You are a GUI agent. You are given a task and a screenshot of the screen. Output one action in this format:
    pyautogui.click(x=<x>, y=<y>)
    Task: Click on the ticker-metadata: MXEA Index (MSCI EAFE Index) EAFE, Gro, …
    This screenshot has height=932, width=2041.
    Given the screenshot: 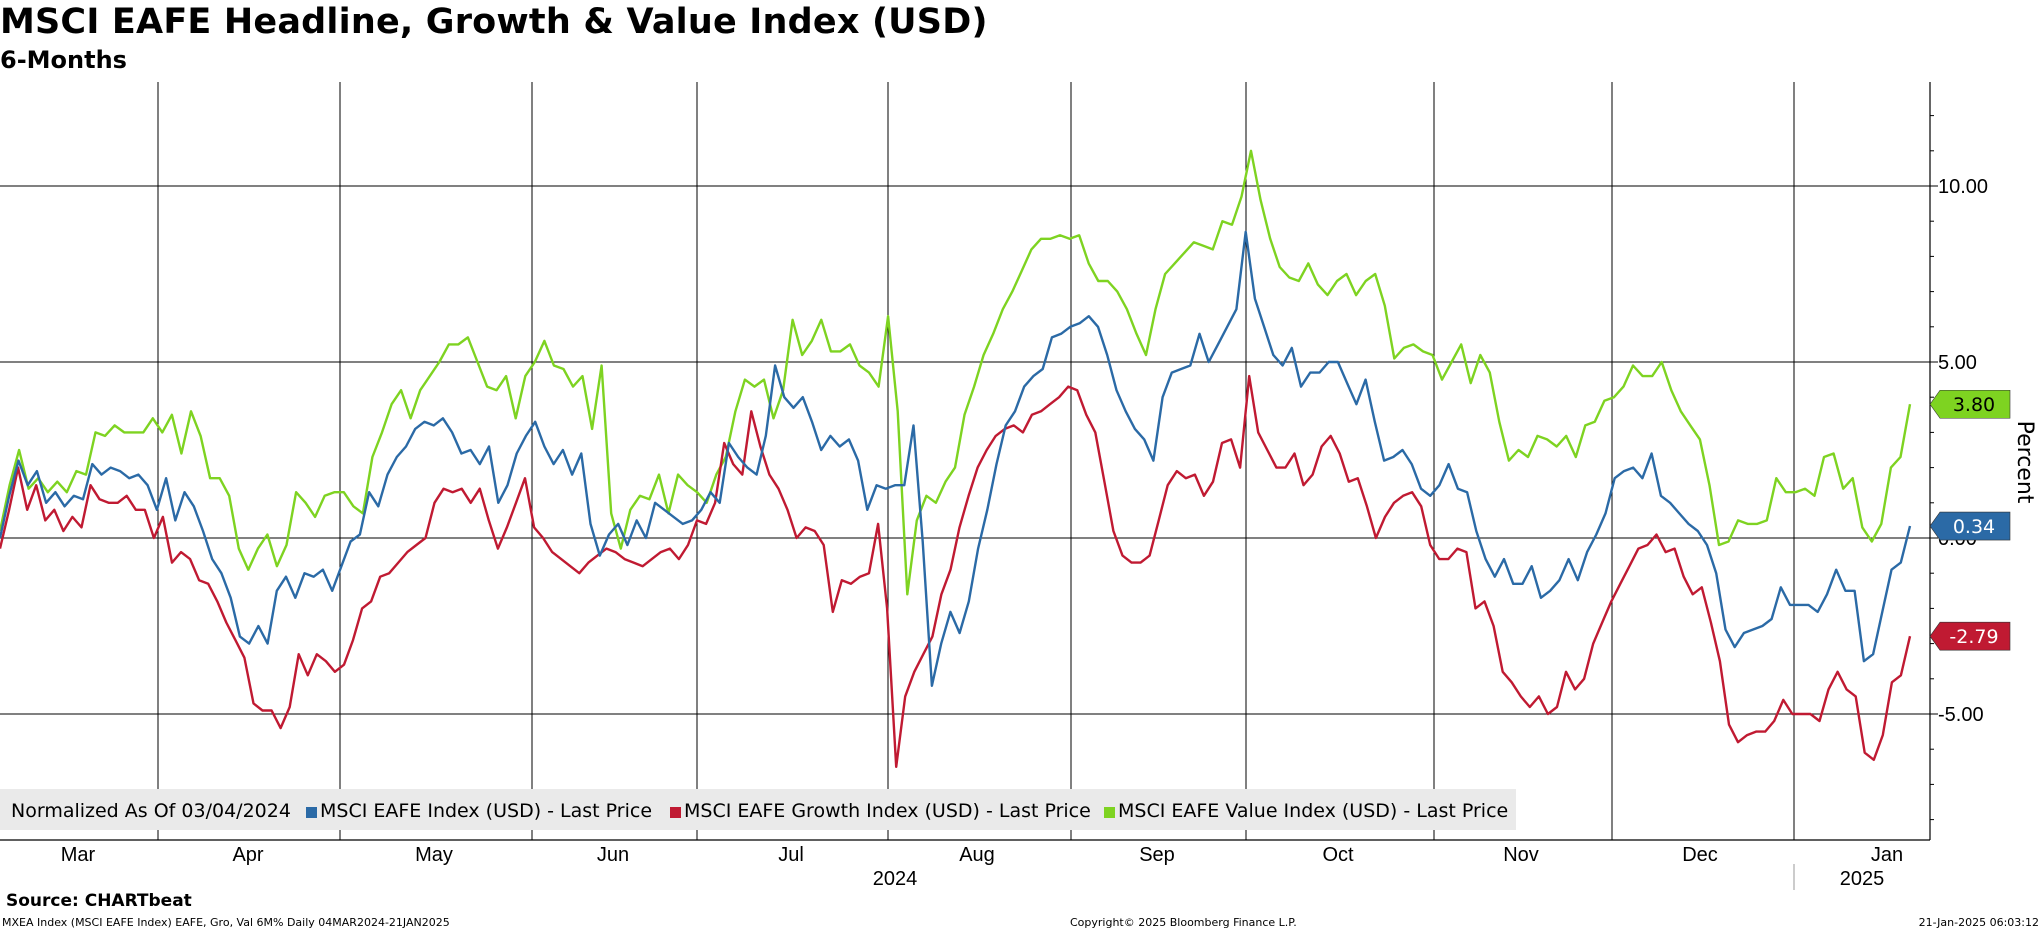 What is the action you would take?
    pyautogui.click(x=226, y=922)
    